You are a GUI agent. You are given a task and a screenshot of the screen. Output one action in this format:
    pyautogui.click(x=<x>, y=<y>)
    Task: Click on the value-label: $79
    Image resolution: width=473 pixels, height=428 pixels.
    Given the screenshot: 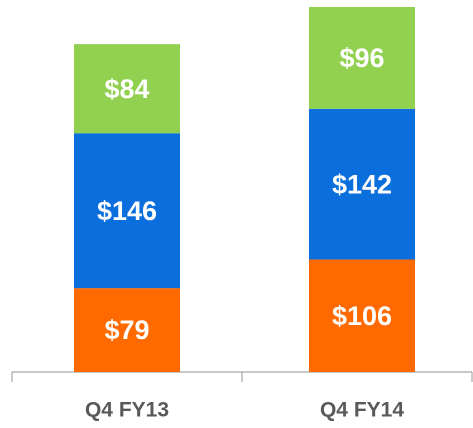 What is the action you would take?
    pyautogui.click(x=126, y=330)
    